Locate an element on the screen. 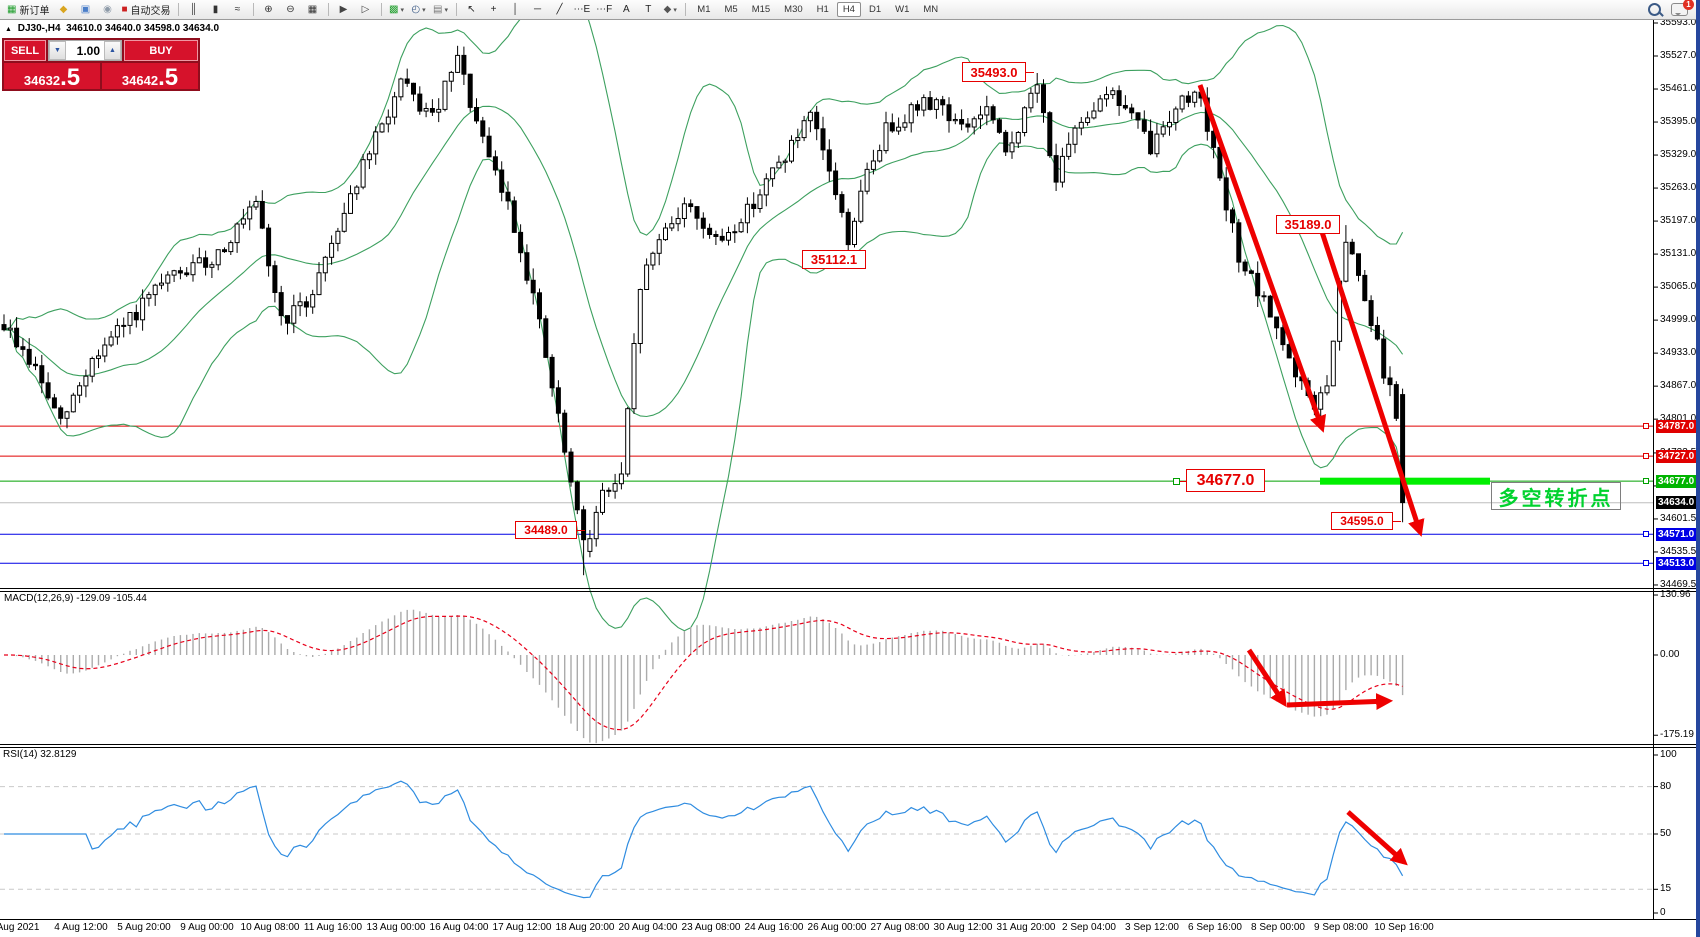 Image resolution: width=1700 pixels, height=937 pixels. buy-price-display: 34642.5 is located at coordinates (150, 76).